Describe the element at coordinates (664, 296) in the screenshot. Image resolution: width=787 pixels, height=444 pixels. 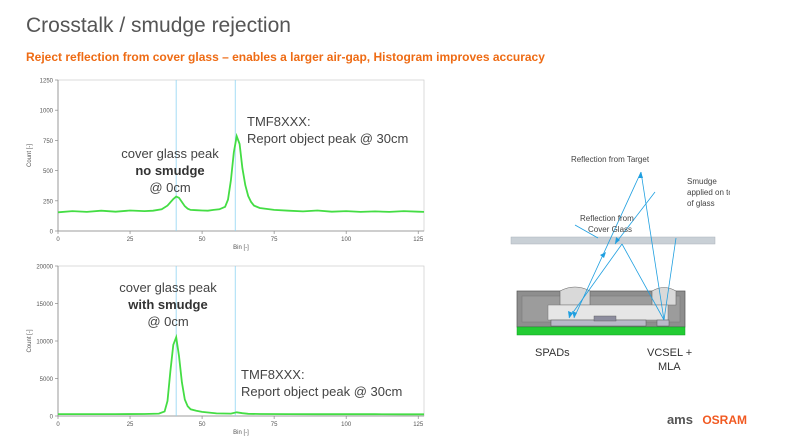
I see `vcsel-aperture` at that location.